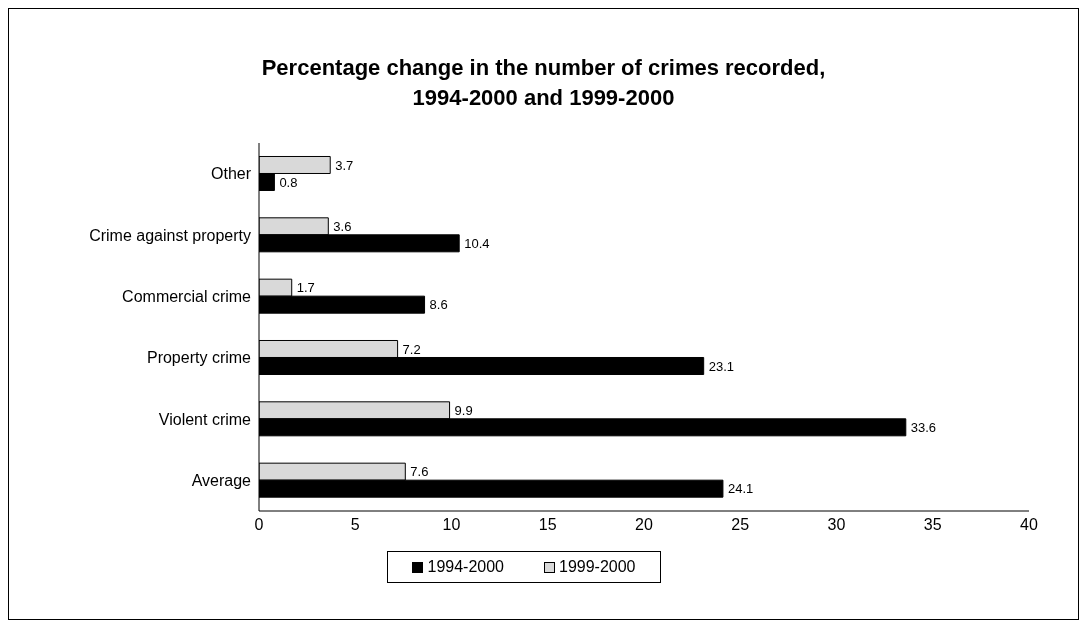 The height and width of the screenshot is (630, 1089). I want to click on x-tick-label: 35, so click(932, 525).